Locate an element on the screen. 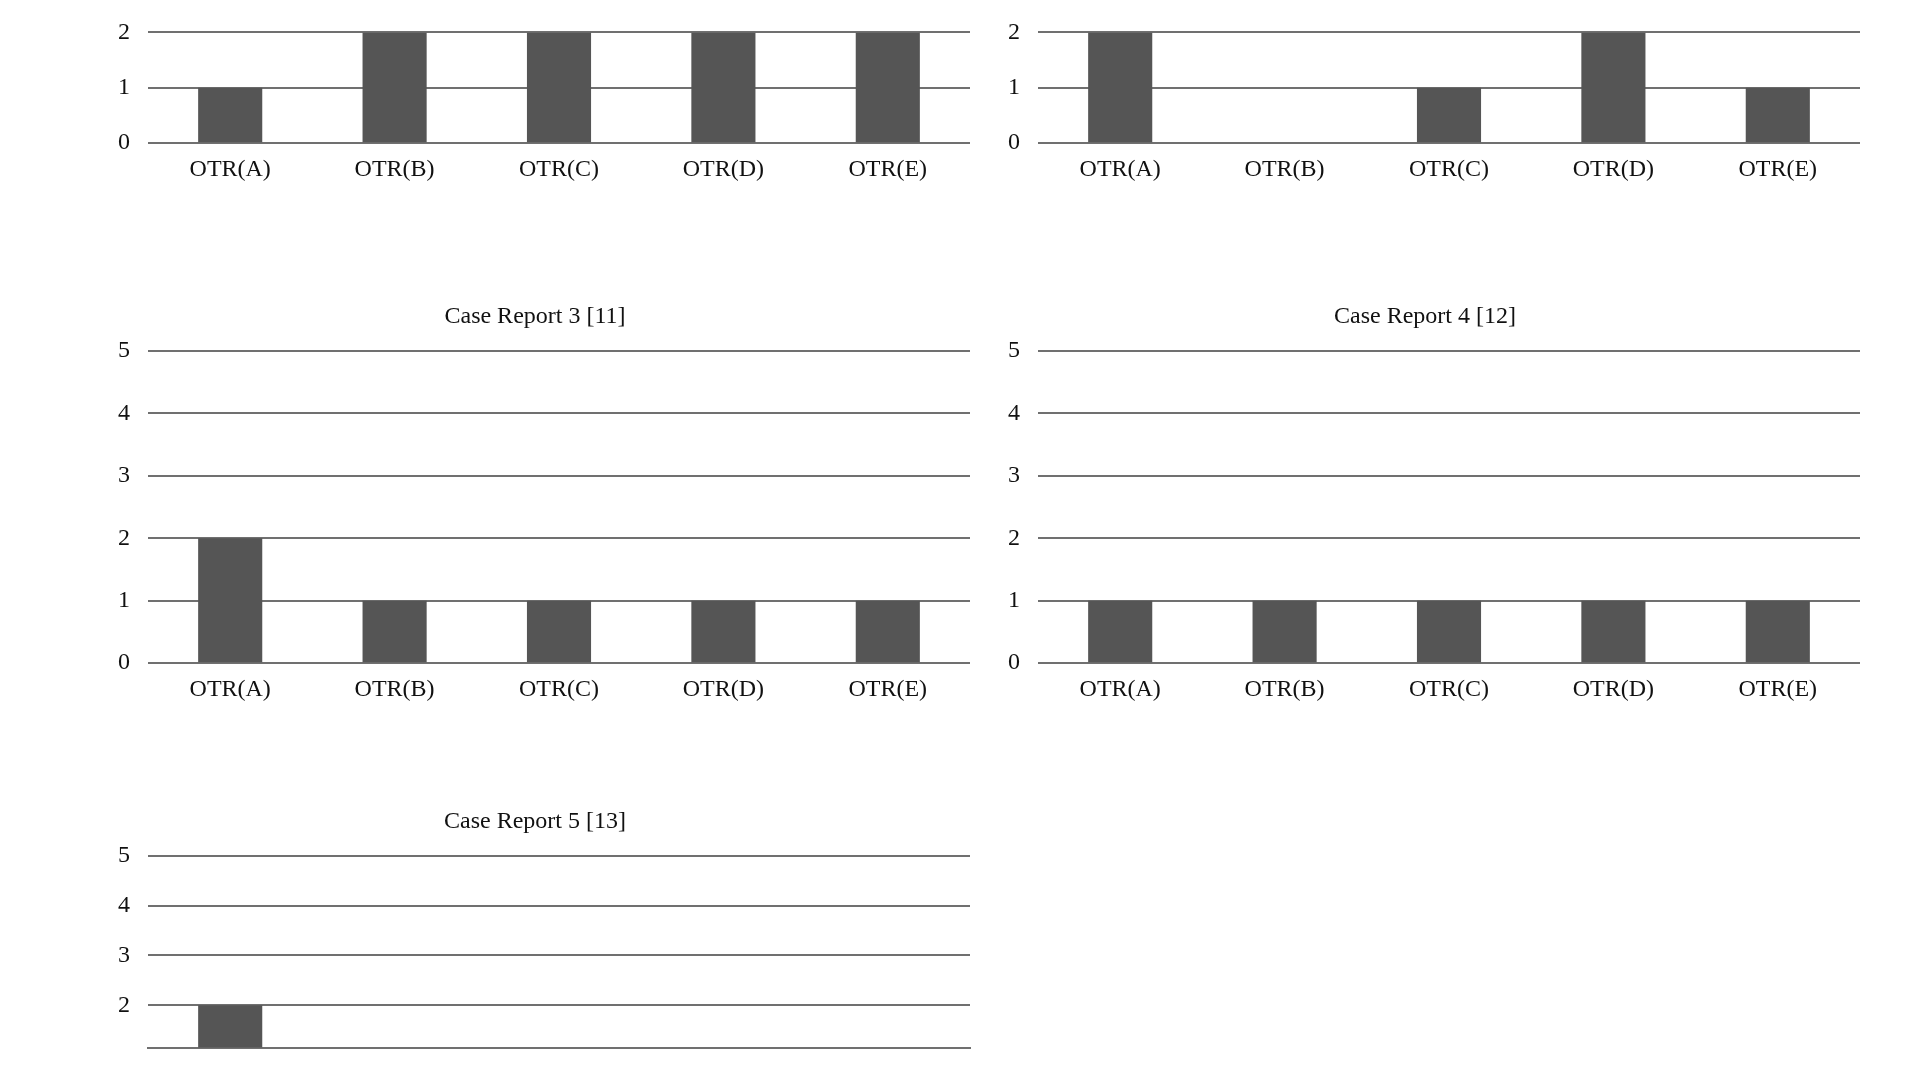  chart-title: Case Report 5 [13] is located at coordinates (535, 819).